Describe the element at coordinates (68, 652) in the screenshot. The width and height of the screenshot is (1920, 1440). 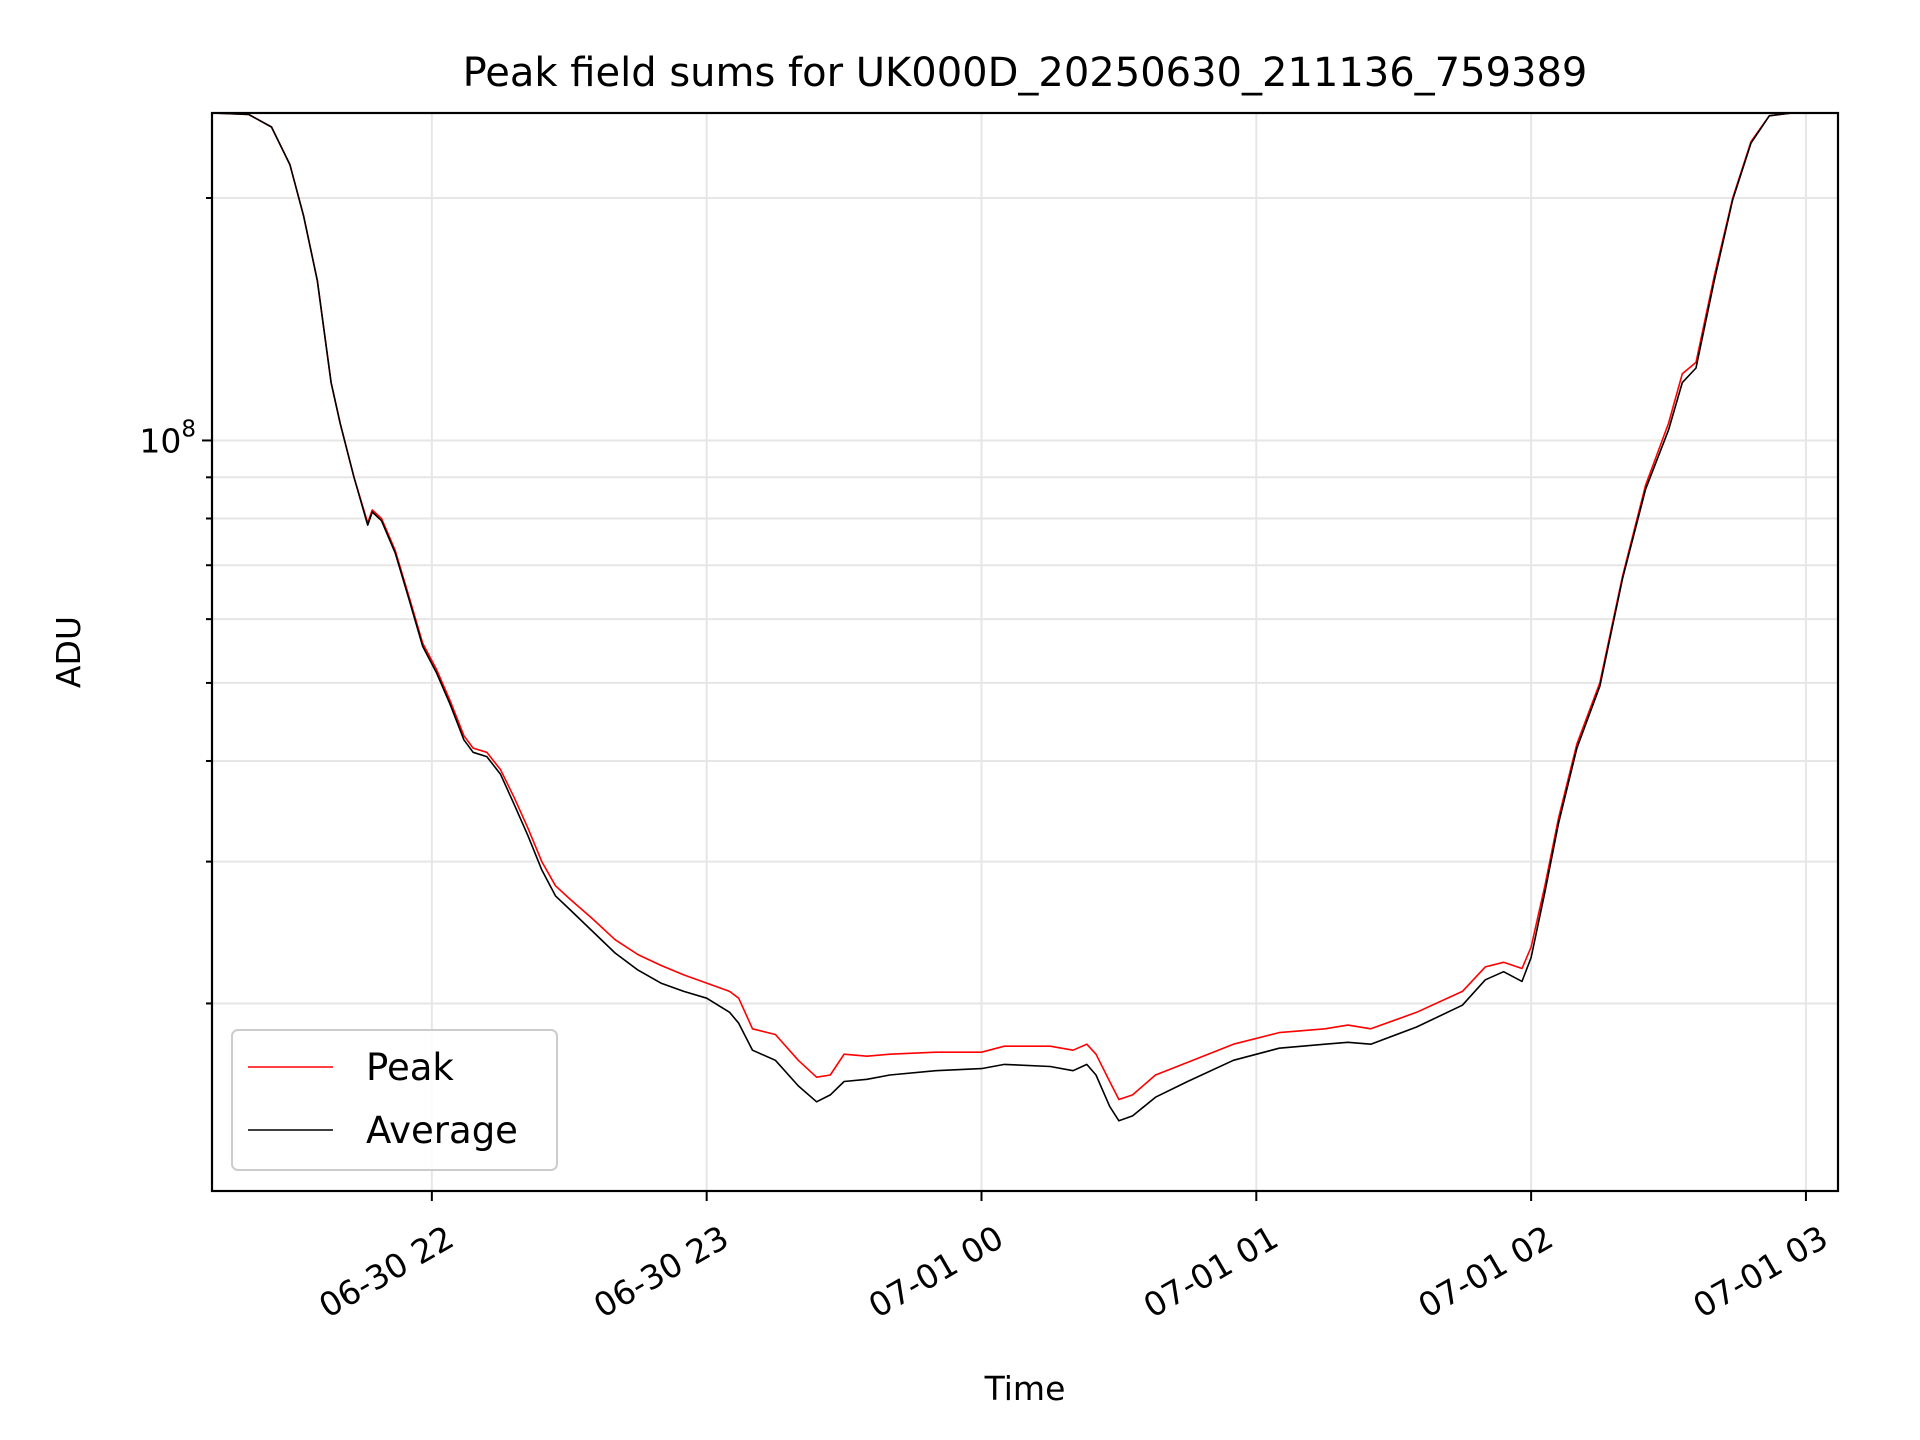
I see `y-axis-title: ADU` at that location.